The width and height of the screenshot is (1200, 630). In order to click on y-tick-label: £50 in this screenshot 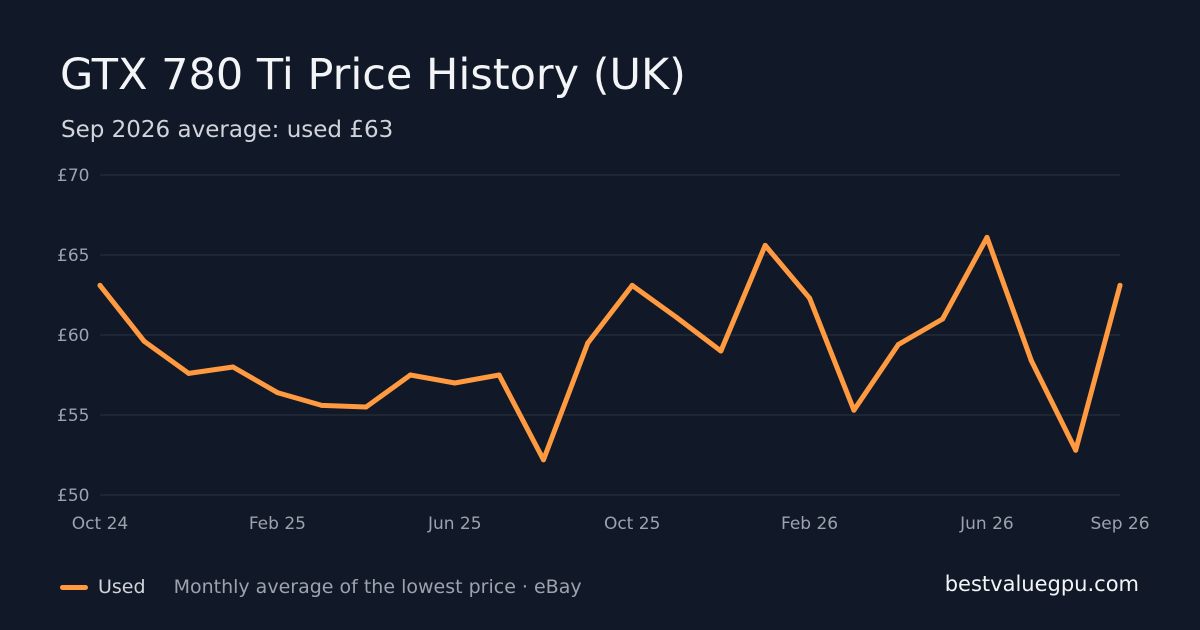, I will do `click(73, 496)`.